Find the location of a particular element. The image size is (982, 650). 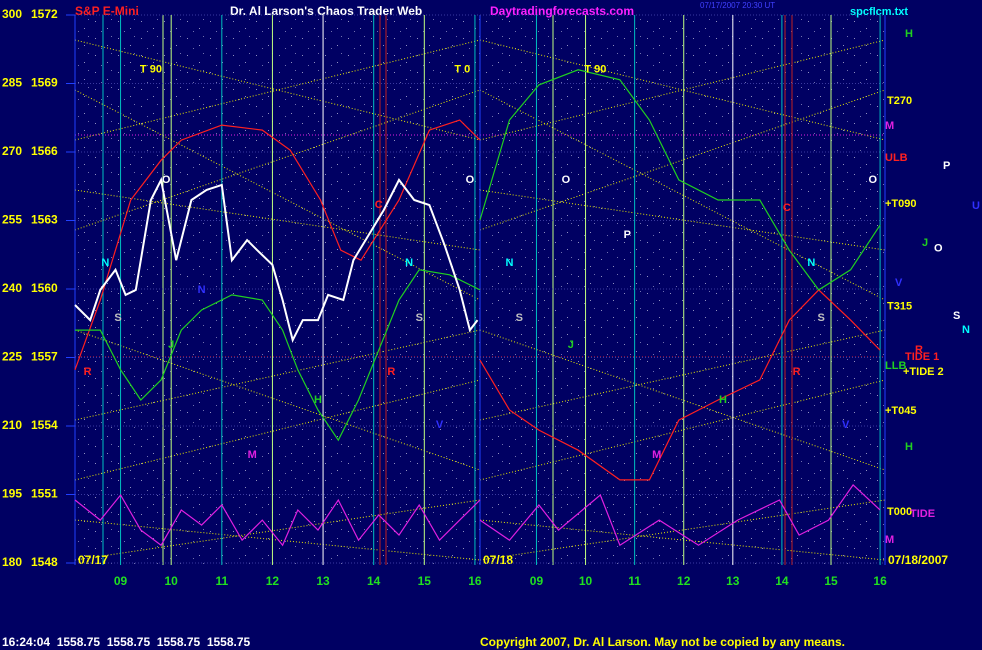

y2-tick-label: 1557 is located at coordinates (44, 357).